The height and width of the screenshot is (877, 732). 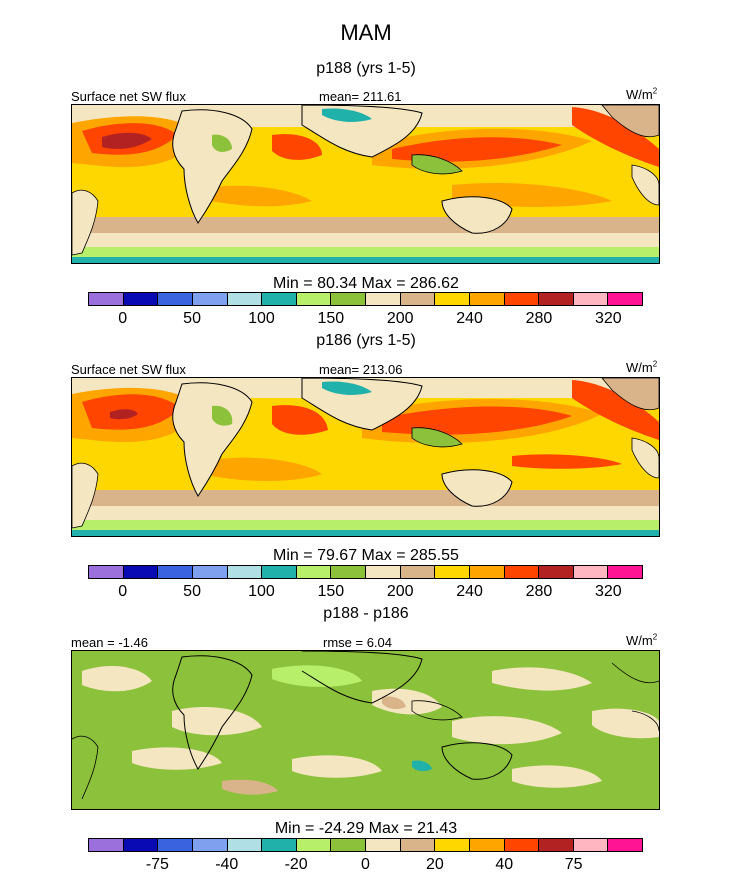 I want to click on panel-1-variable-label: Surface net SW flux, so click(x=128, y=96).